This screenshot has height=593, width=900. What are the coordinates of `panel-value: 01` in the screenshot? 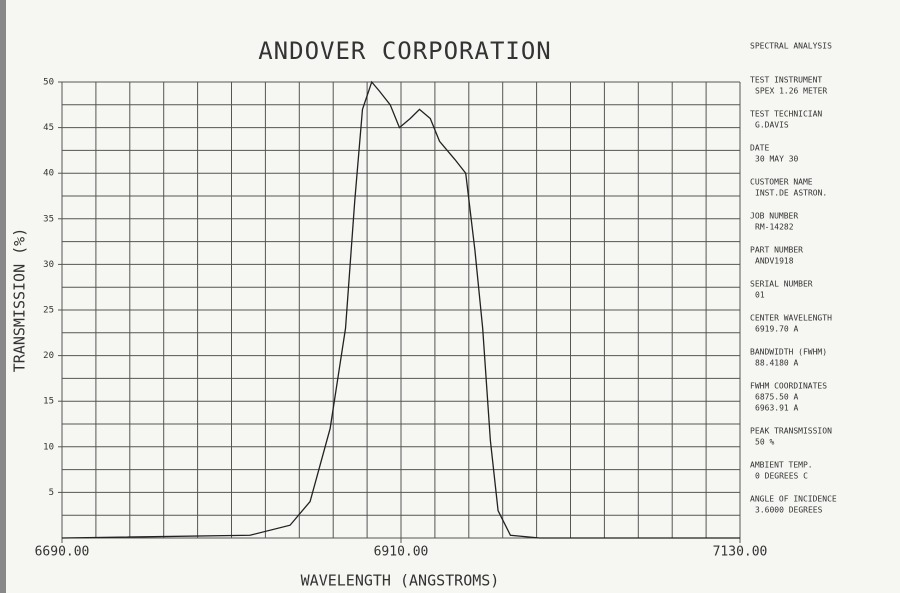 It's located at (760, 295).